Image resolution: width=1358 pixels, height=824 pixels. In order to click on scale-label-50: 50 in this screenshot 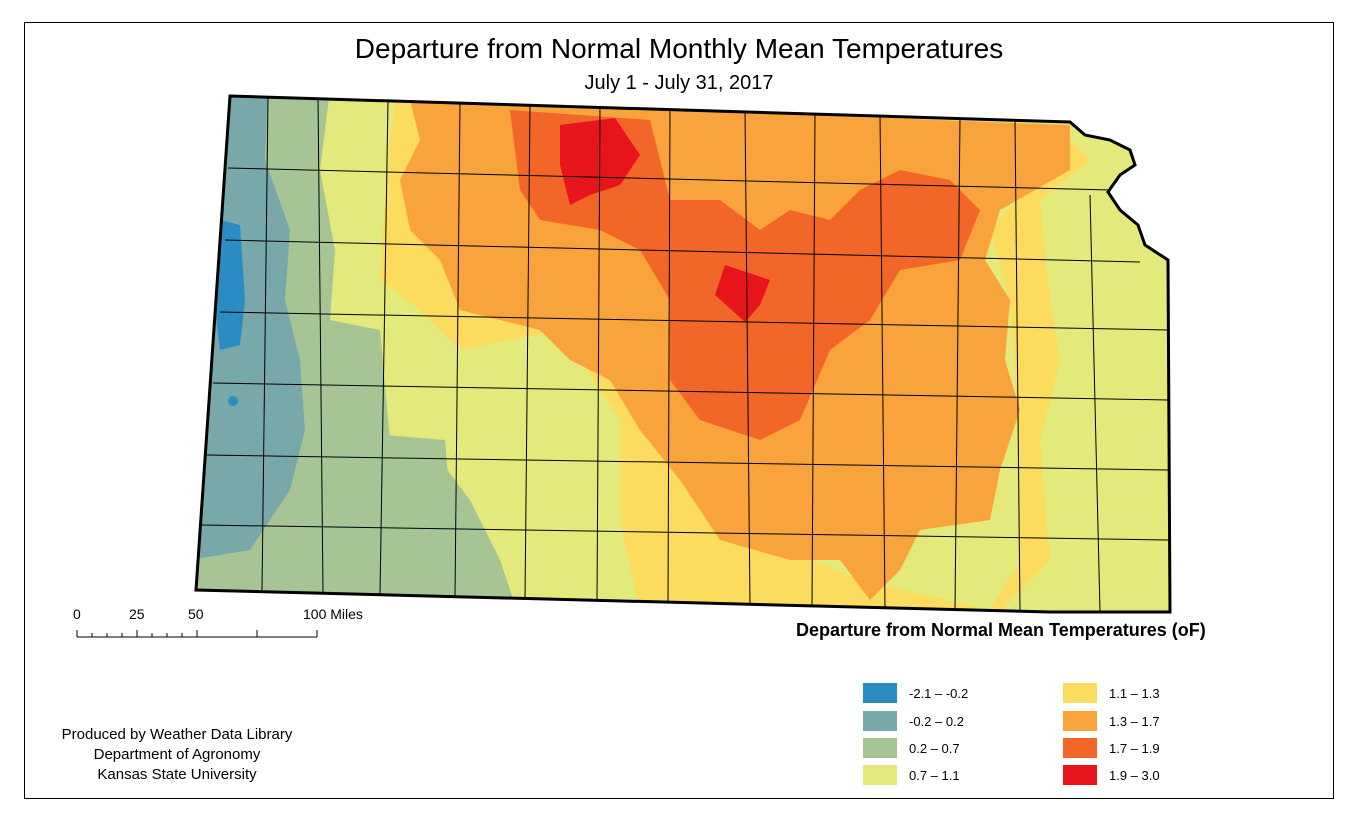, I will do `click(196, 614)`.